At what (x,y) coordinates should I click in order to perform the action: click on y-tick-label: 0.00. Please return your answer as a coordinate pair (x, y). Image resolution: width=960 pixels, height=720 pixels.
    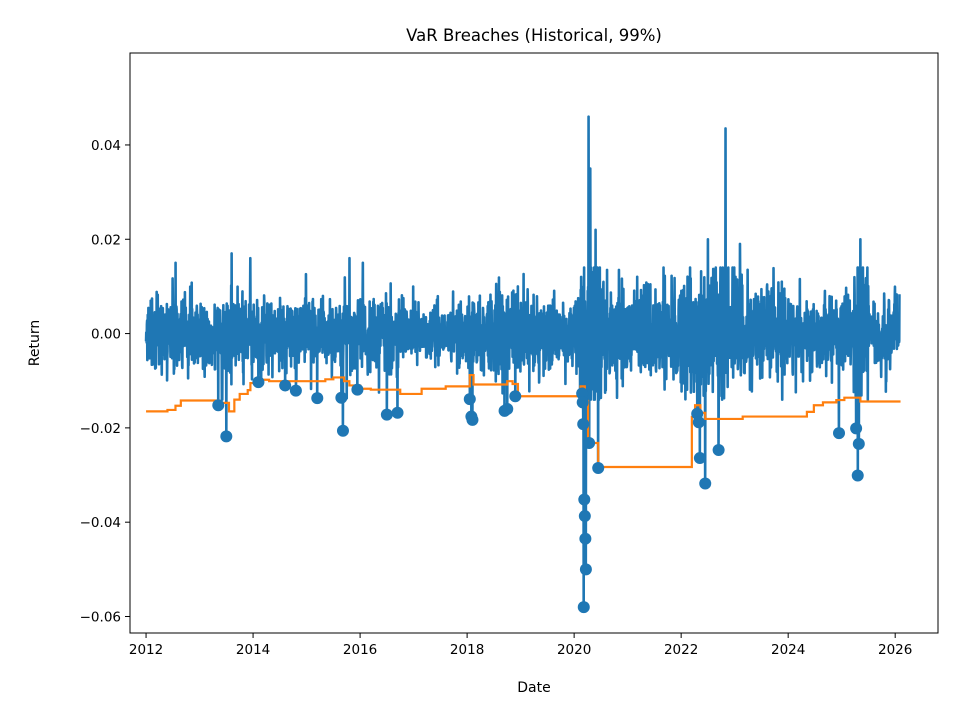
    Looking at the image, I should click on (106, 335).